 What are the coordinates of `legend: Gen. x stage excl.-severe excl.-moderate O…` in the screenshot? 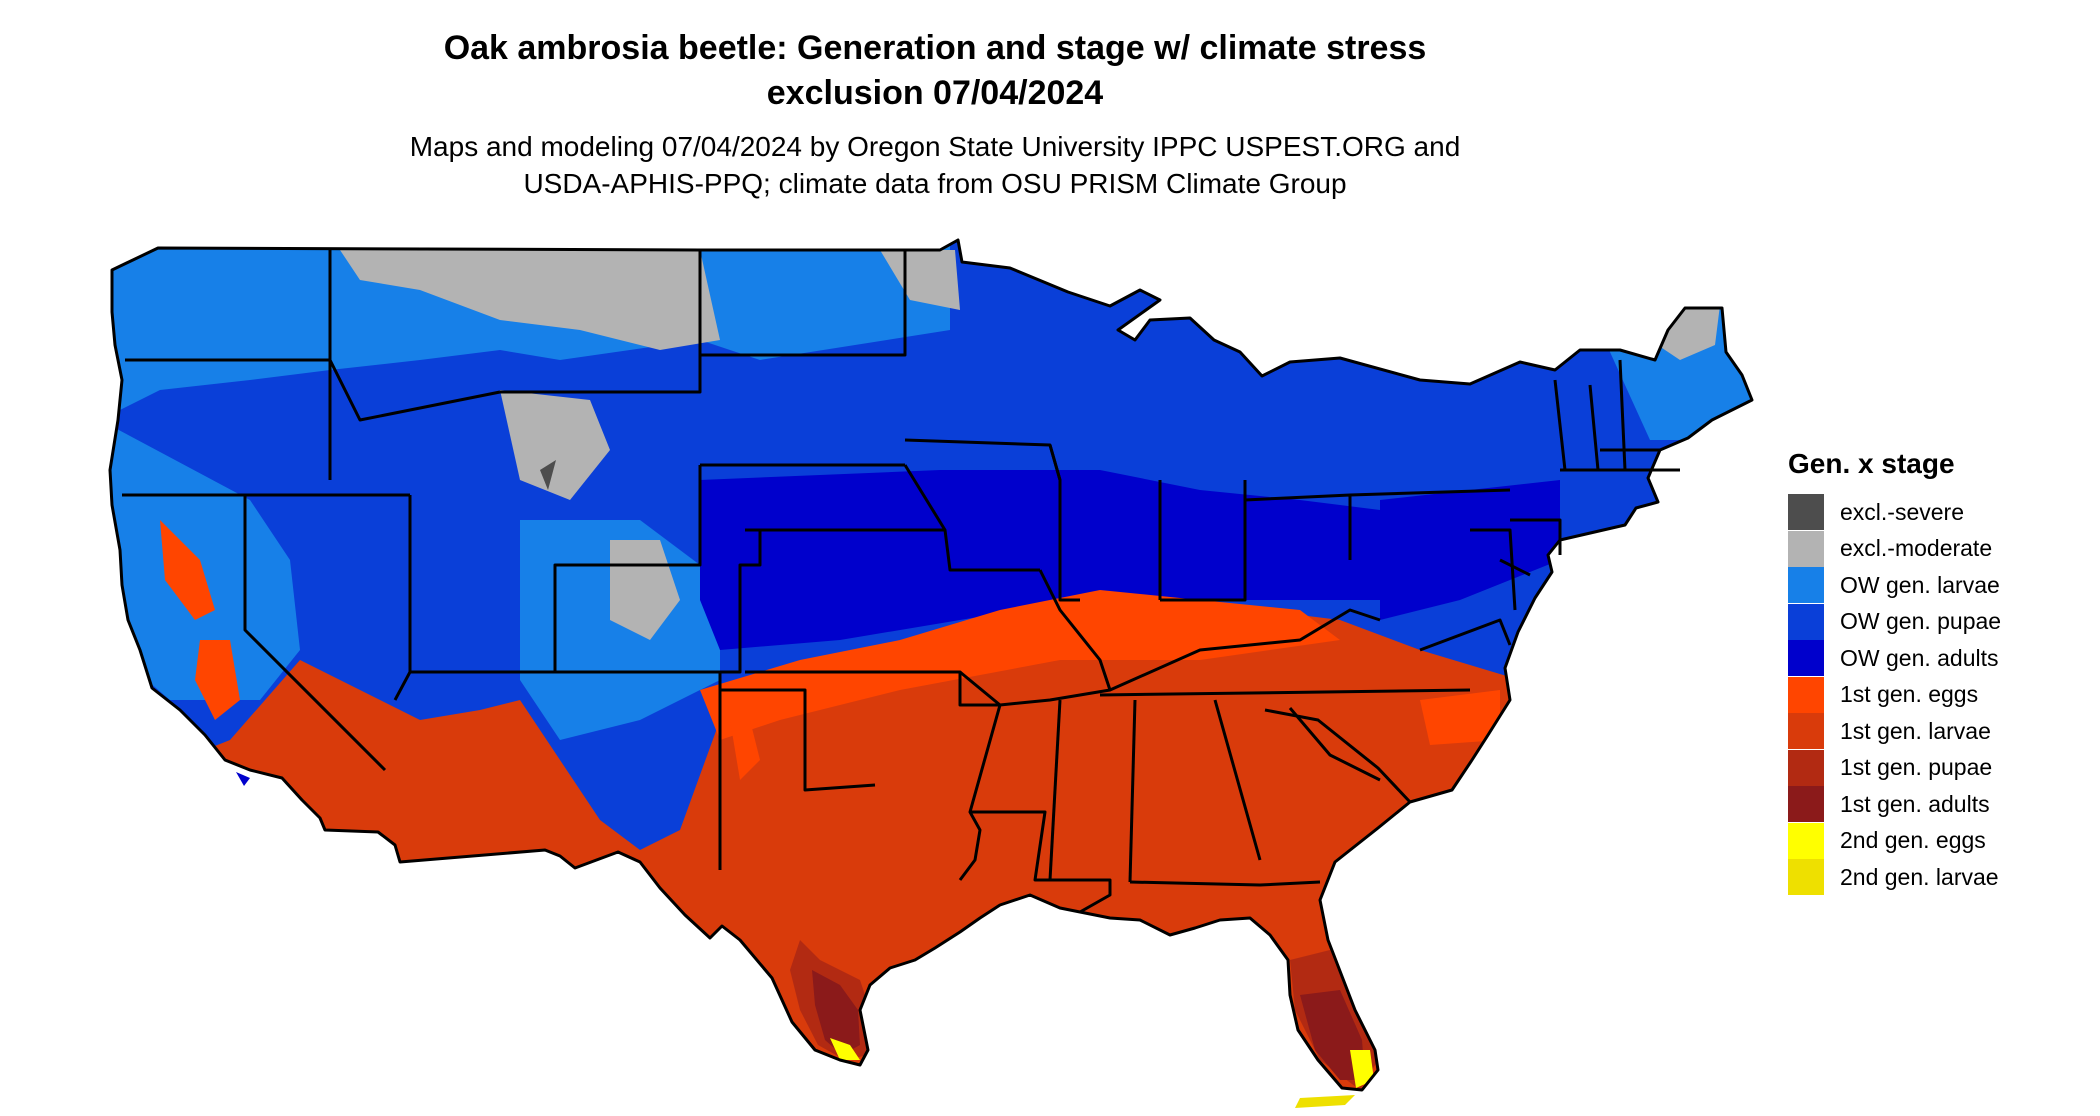 It's located at (1894, 672).